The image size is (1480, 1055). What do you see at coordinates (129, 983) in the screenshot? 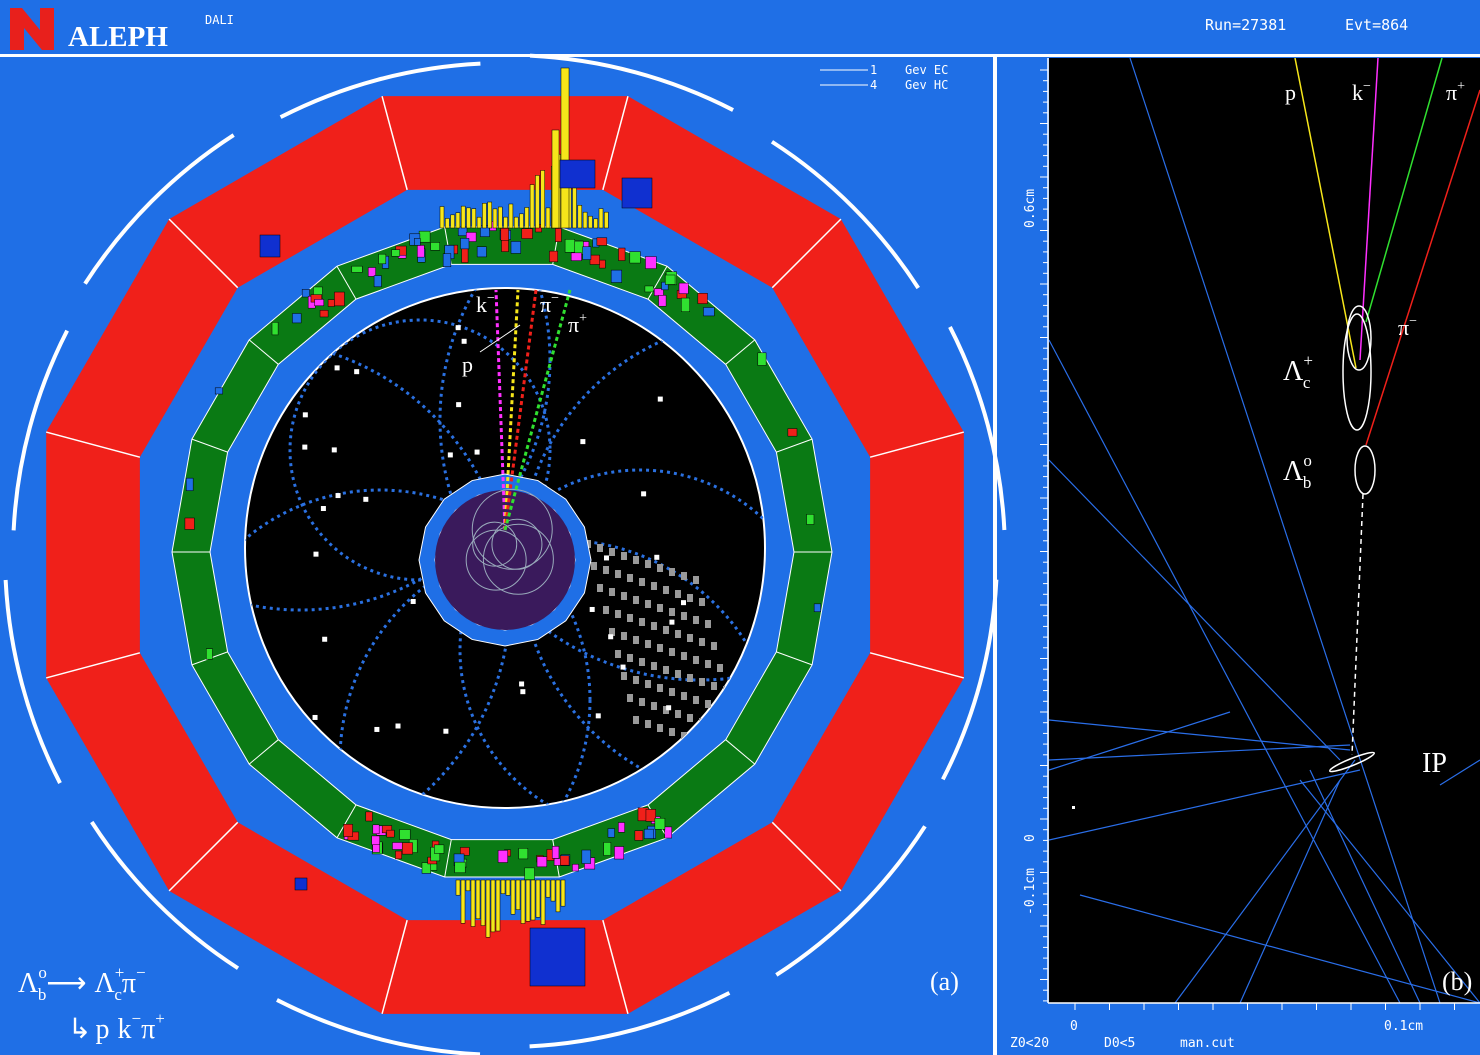
I see `decay-part: π` at bounding box center [129, 983].